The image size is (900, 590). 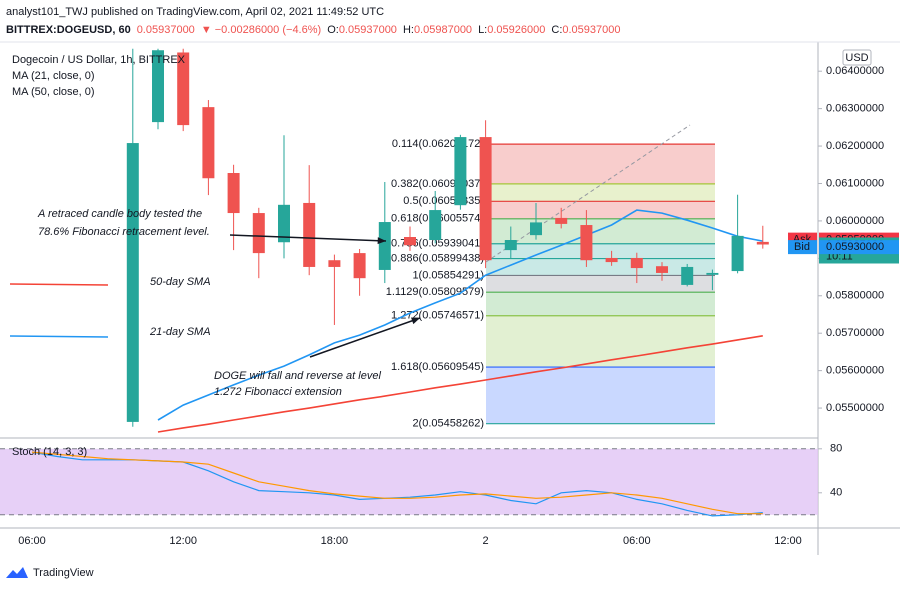 What do you see at coordinates (437, 367) in the screenshot?
I see `fib-label: 1.618(0.05609545)` at bounding box center [437, 367].